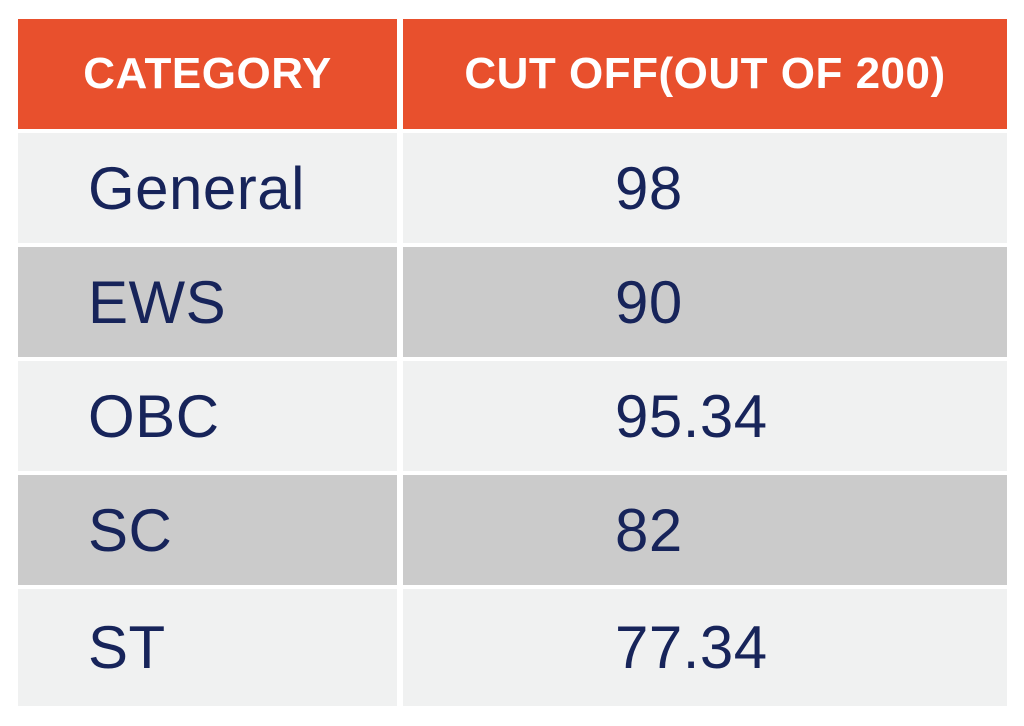 This screenshot has height=726, width=1024. Describe the element at coordinates (196, 188) in the screenshot. I see `category-value: General` at that location.